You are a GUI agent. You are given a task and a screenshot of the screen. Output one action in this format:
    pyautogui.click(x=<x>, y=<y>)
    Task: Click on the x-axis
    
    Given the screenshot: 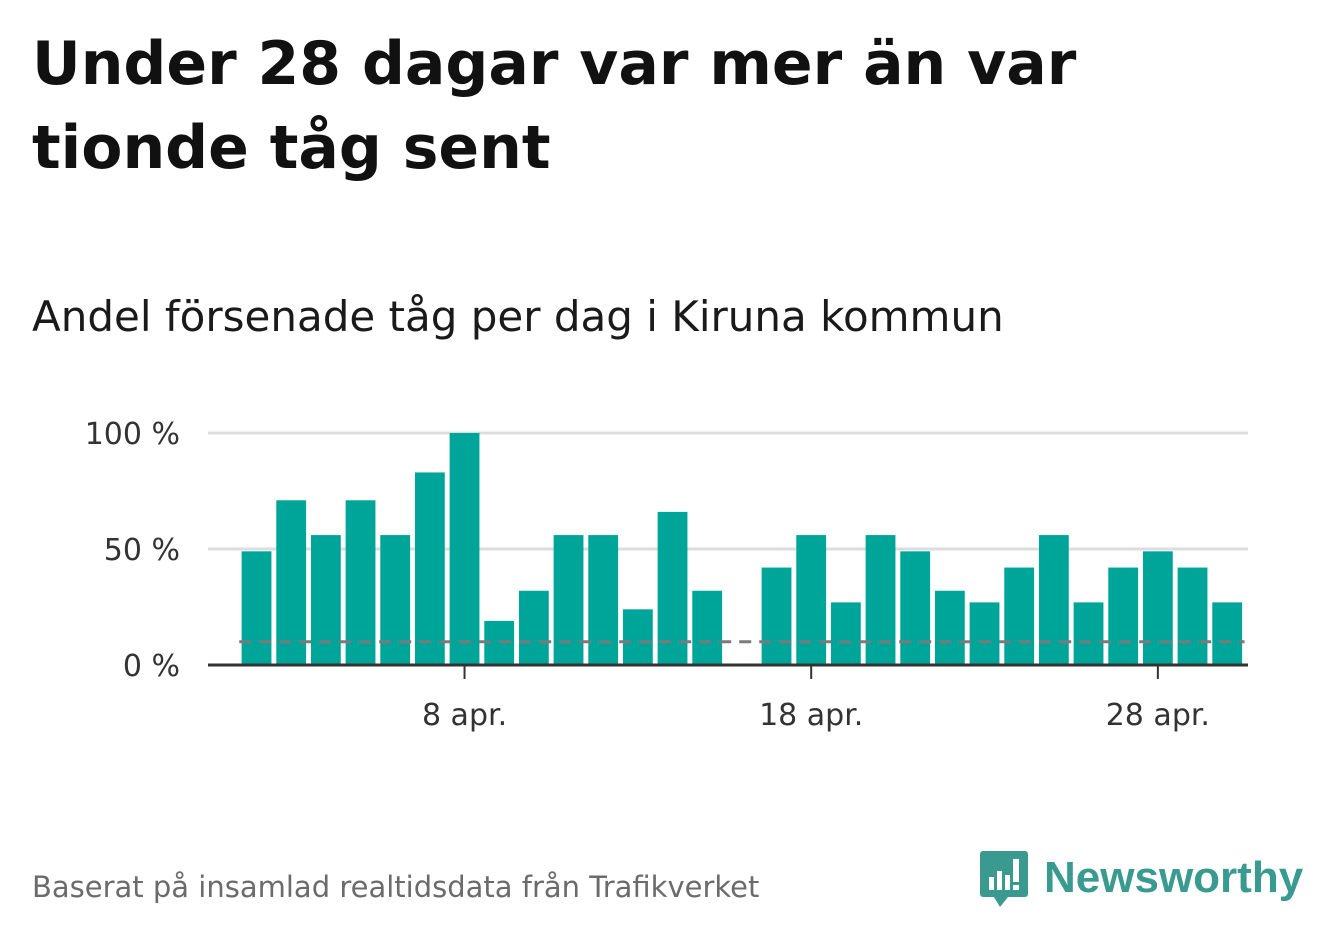 What is the action you would take?
    pyautogui.click(x=728, y=671)
    